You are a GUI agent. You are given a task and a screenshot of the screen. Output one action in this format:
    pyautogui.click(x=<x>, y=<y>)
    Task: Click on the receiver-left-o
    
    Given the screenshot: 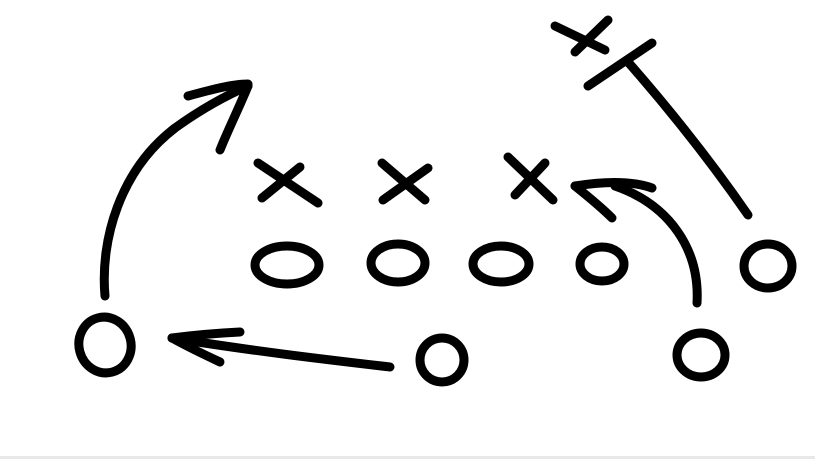 What is the action you would take?
    pyautogui.click(x=105, y=345)
    